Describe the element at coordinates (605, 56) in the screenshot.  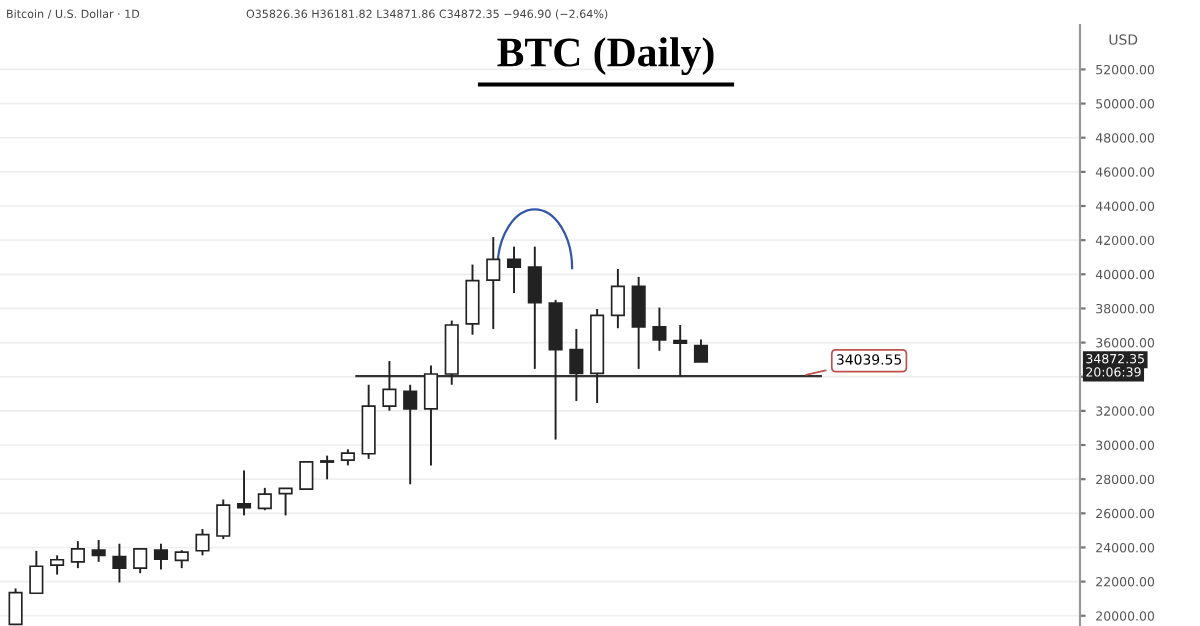
I see `chart-title: BTC (Daily)` at that location.